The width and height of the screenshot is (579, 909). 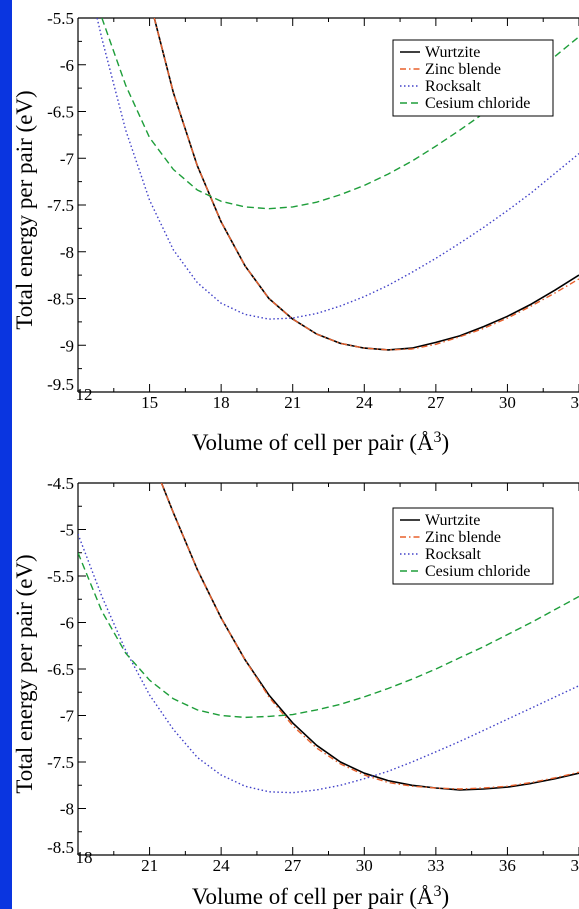 I want to click on x-tick-label: 39, so click(x=575, y=865).